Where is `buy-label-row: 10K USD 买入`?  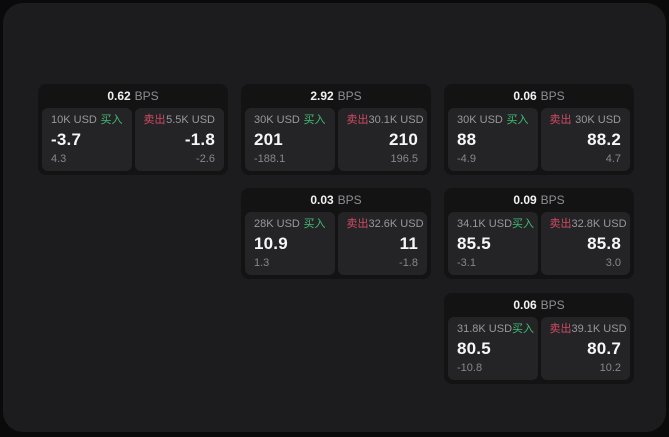 buy-label-row: 10K USD 买入 is located at coordinates (87, 120).